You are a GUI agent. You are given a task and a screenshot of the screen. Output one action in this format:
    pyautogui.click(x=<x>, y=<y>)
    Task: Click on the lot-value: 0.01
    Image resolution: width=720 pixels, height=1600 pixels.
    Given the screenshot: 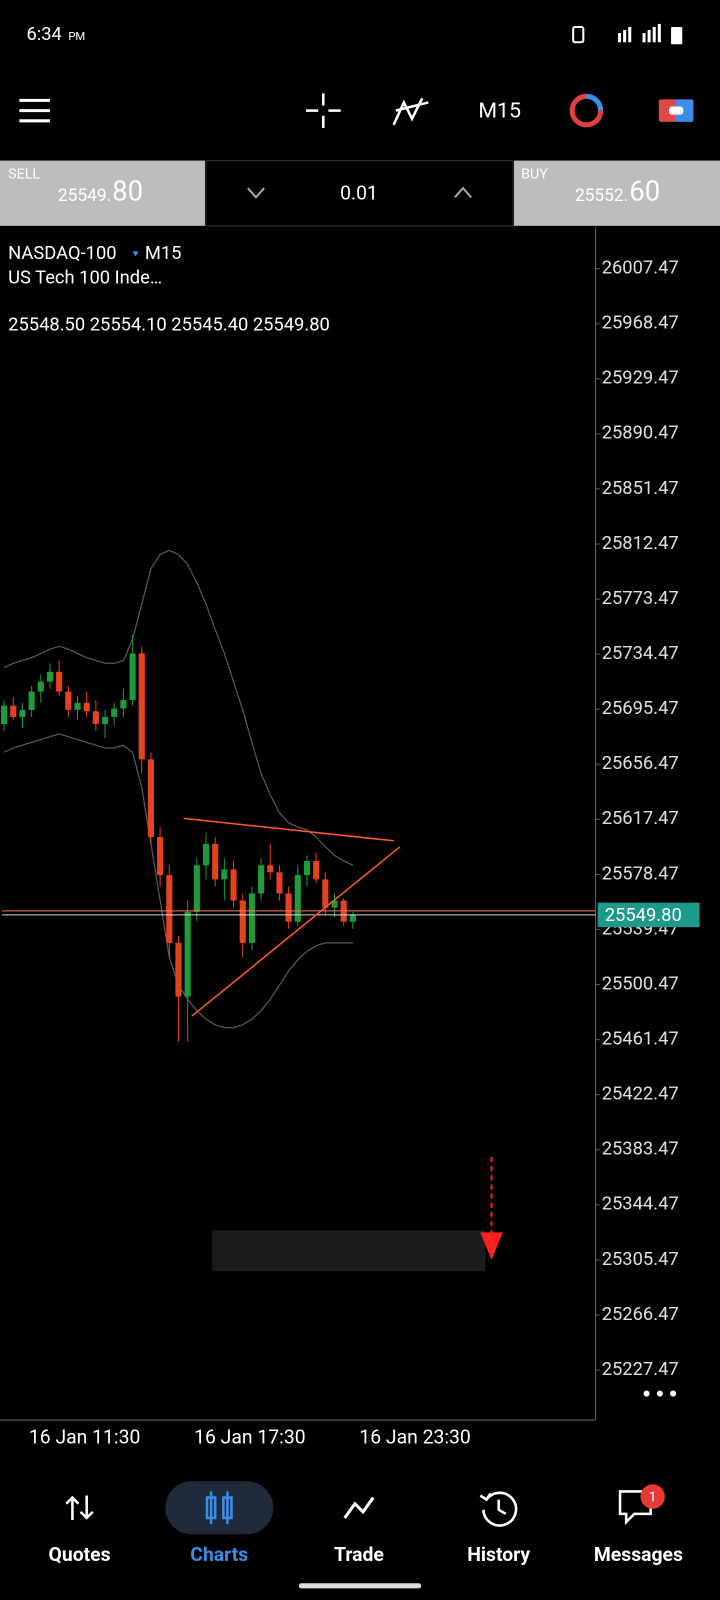 What is the action you would take?
    pyautogui.click(x=359, y=192)
    